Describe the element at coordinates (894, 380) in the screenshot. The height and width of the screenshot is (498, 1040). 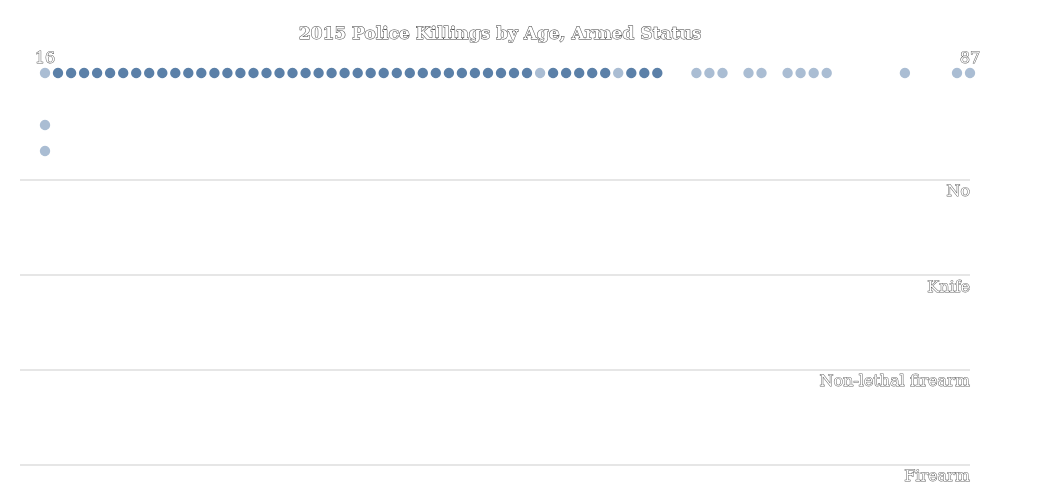
I see `row-label-non-lethal-firearm: Non-lethal firearm` at that location.